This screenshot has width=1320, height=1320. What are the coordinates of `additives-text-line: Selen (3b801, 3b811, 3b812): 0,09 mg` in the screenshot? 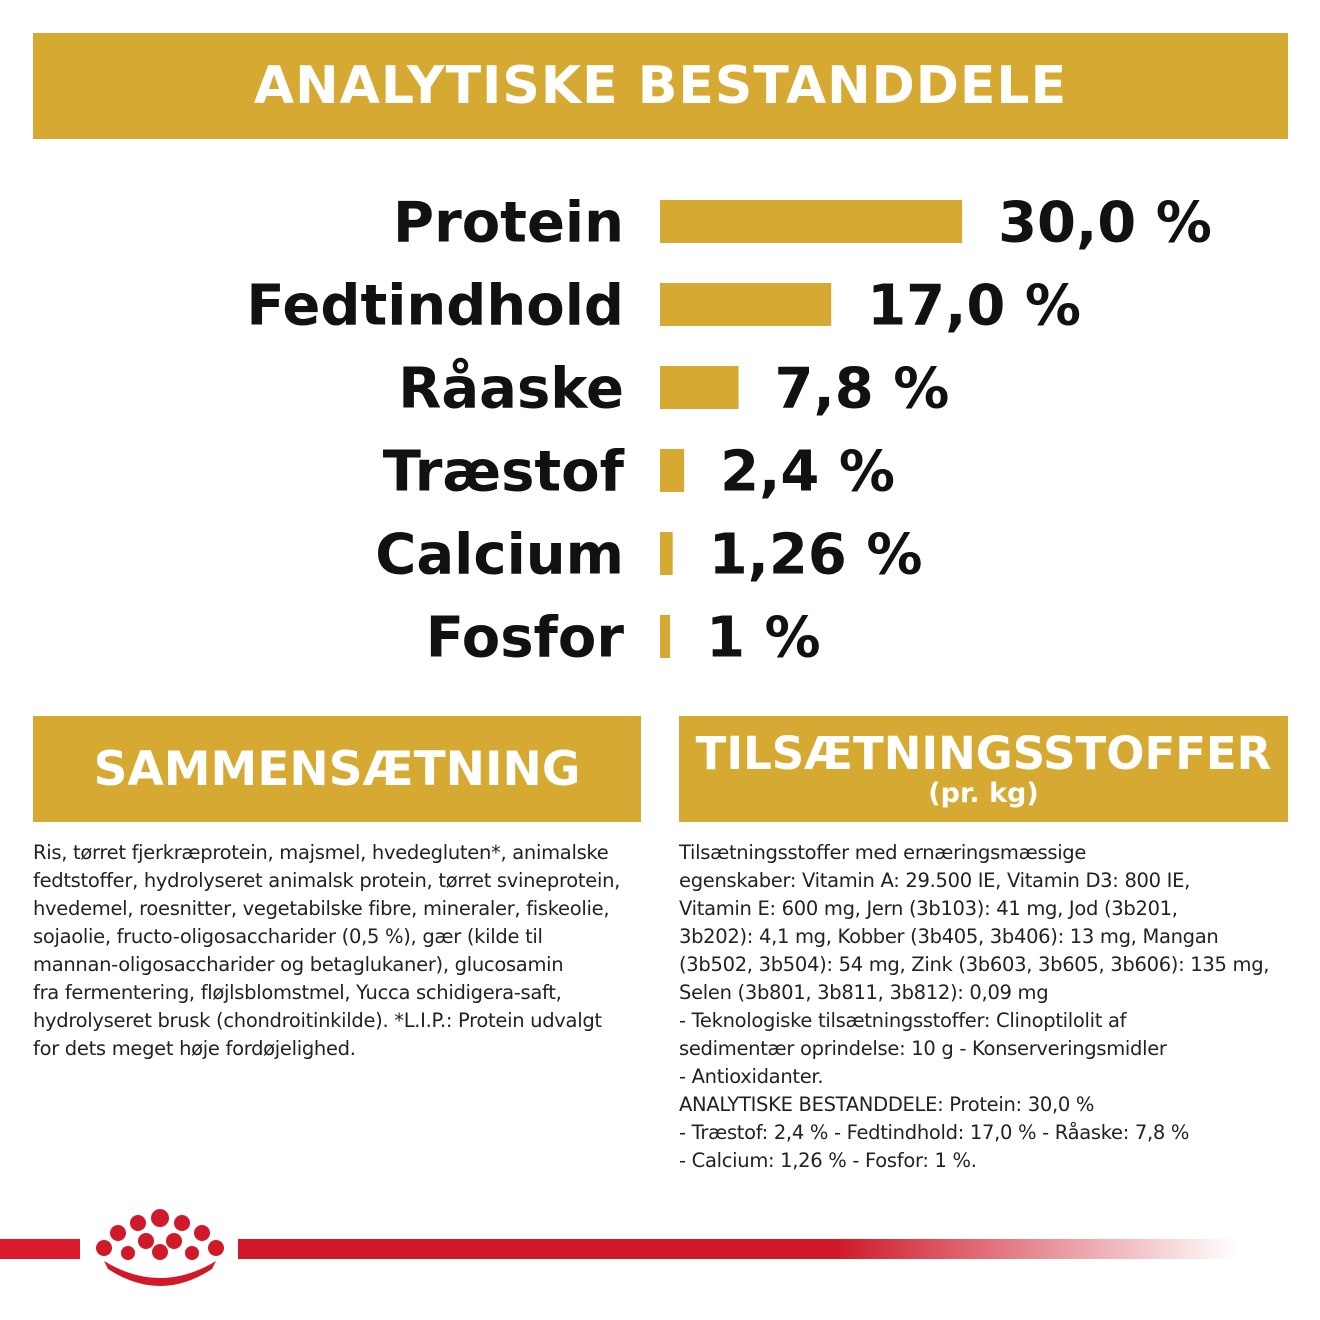 It's located at (864, 992).